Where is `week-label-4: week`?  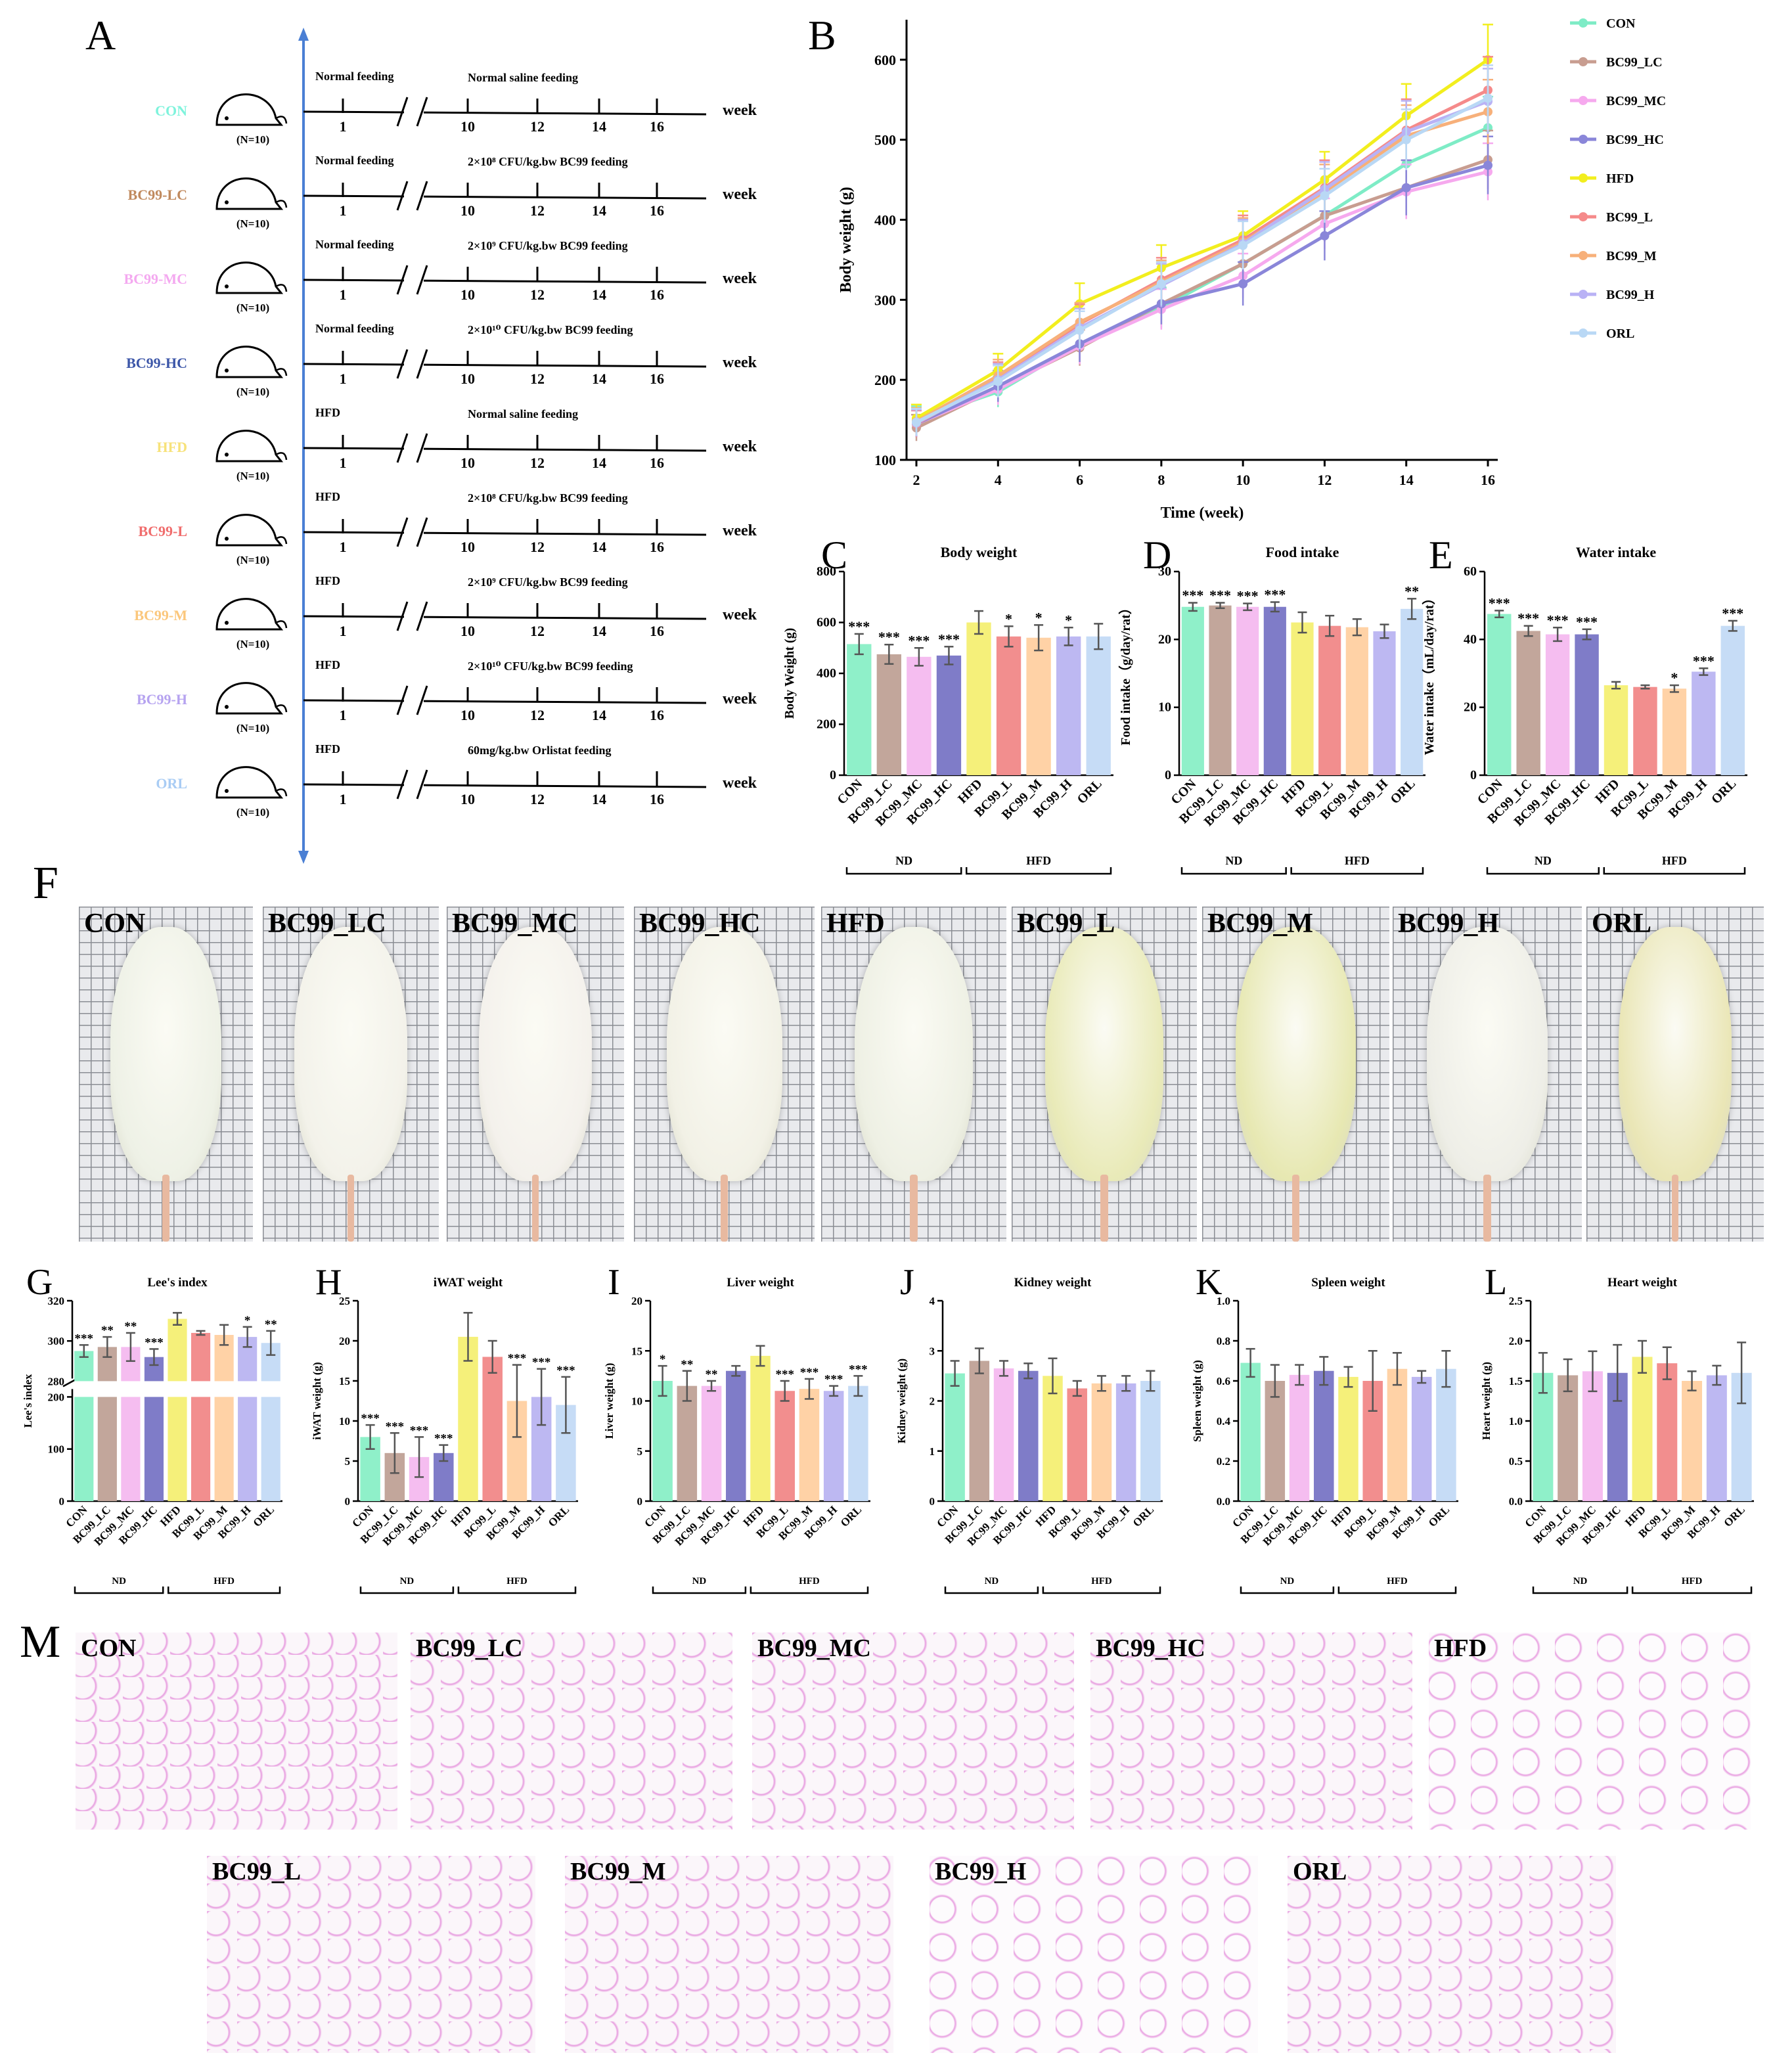
week-label-4: week is located at coordinates (740, 447).